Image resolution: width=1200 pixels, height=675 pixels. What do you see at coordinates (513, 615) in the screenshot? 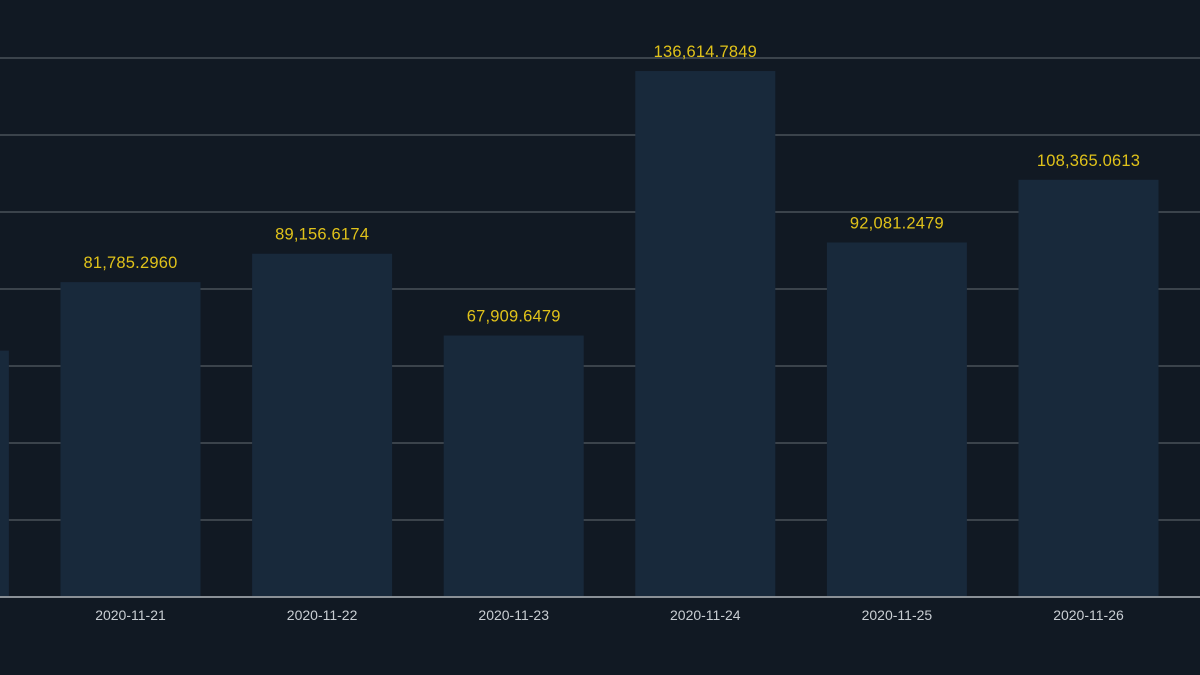
I see `x-tick-label: 2020-11-23` at bounding box center [513, 615].